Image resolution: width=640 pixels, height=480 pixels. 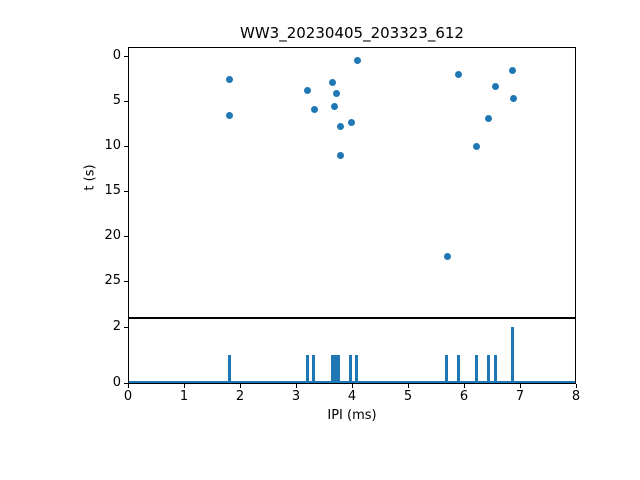 What do you see at coordinates (408, 396) in the screenshot?
I see `x-tick-label: 5` at bounding box center [408, 396].